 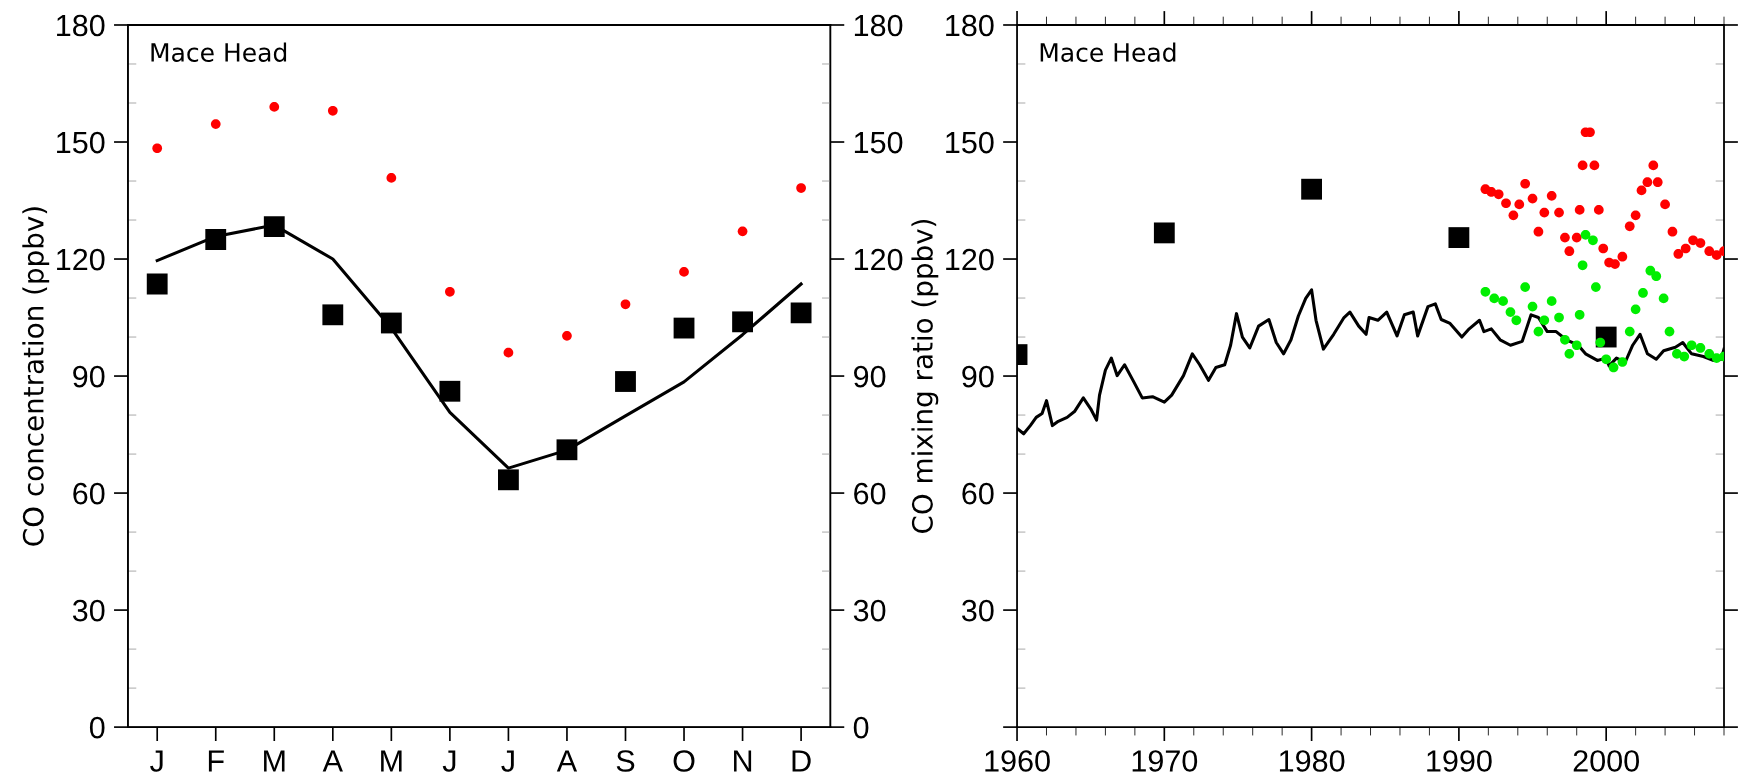 What do you see at coordinates (861, 727) in the screenshot?
I see `y2-tick-label: 0` at bounding box center [861, 727].